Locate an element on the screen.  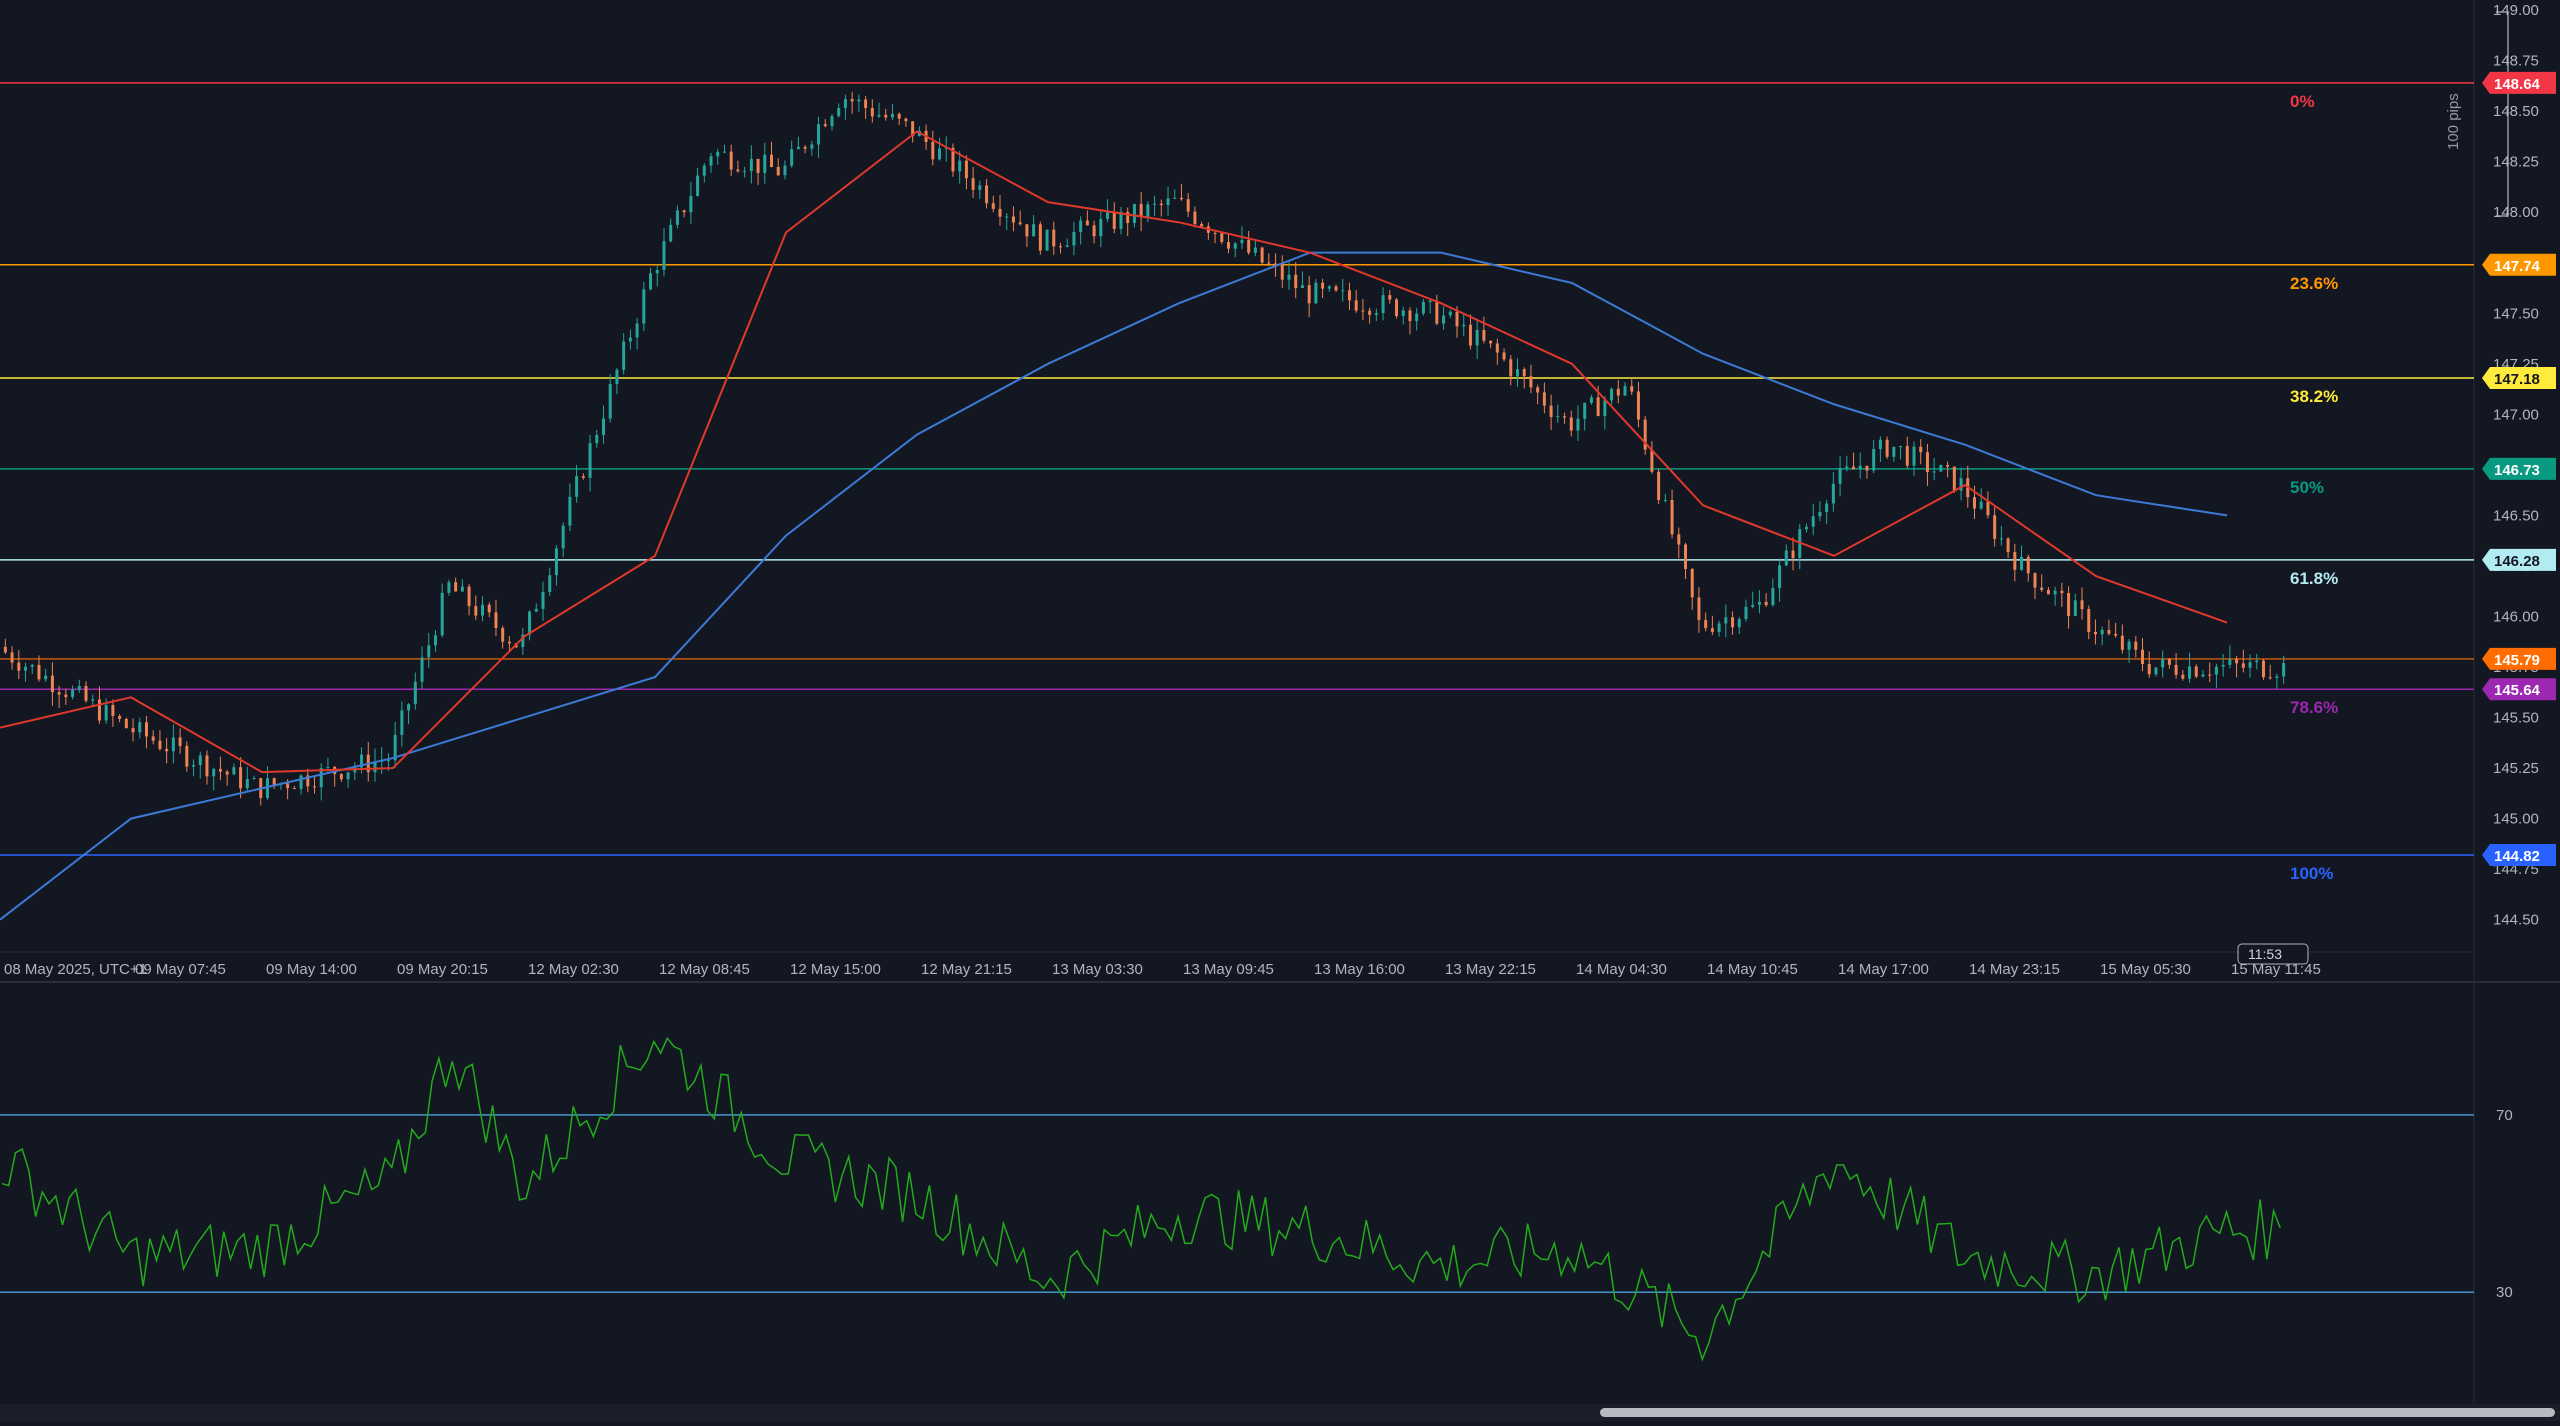
time-tag-text: 11:53 is located at coordinates (2265, 954).